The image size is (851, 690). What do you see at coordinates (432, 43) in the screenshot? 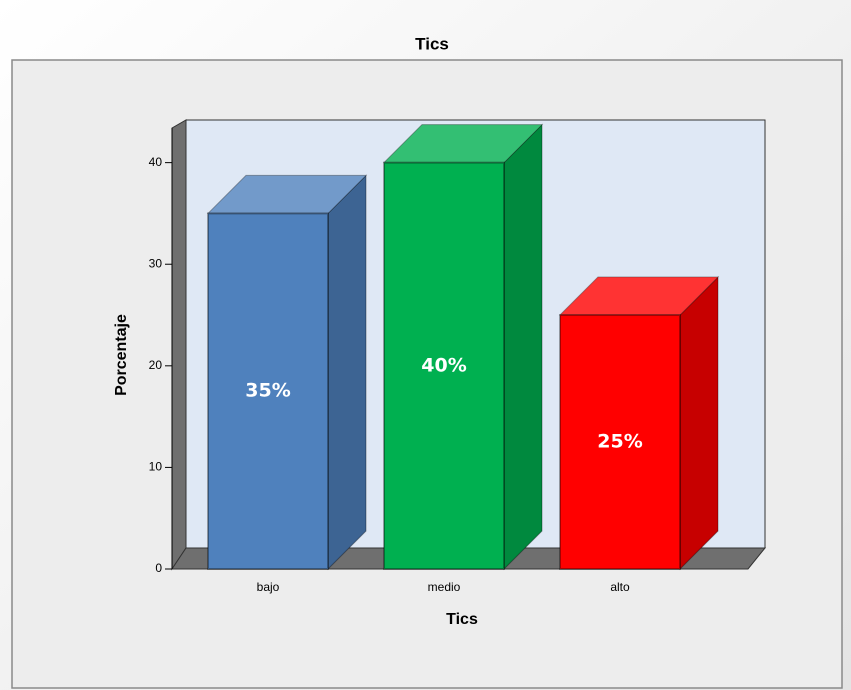
I see `chart-title: Tics` at bounding box center [432, 43].